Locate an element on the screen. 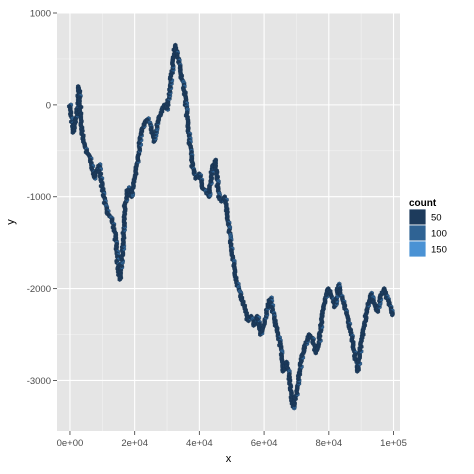 The height and width of the screenshot is (474, 474). y-tick-label: 1000 is located at coordinates (40, 14).